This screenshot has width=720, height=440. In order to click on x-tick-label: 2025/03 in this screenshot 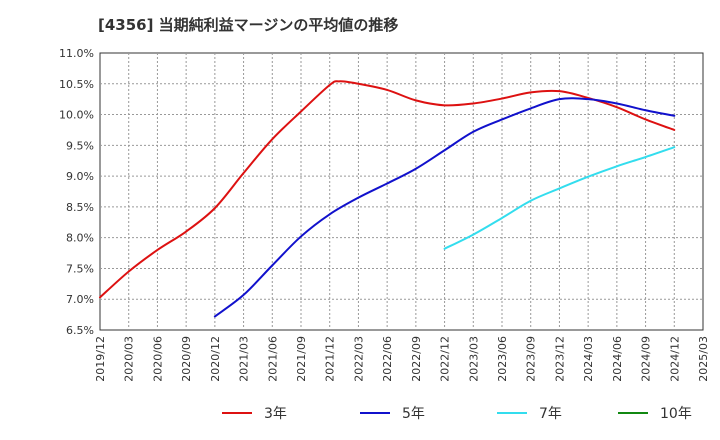, I will do `click(703, 359)`.